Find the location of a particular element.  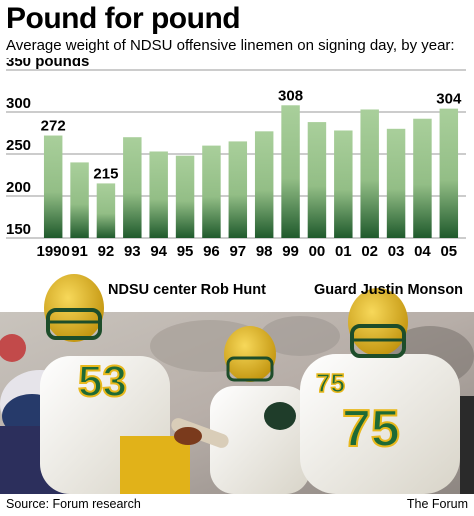

x-tick-label: 94 is located at coordinates (158, 251).